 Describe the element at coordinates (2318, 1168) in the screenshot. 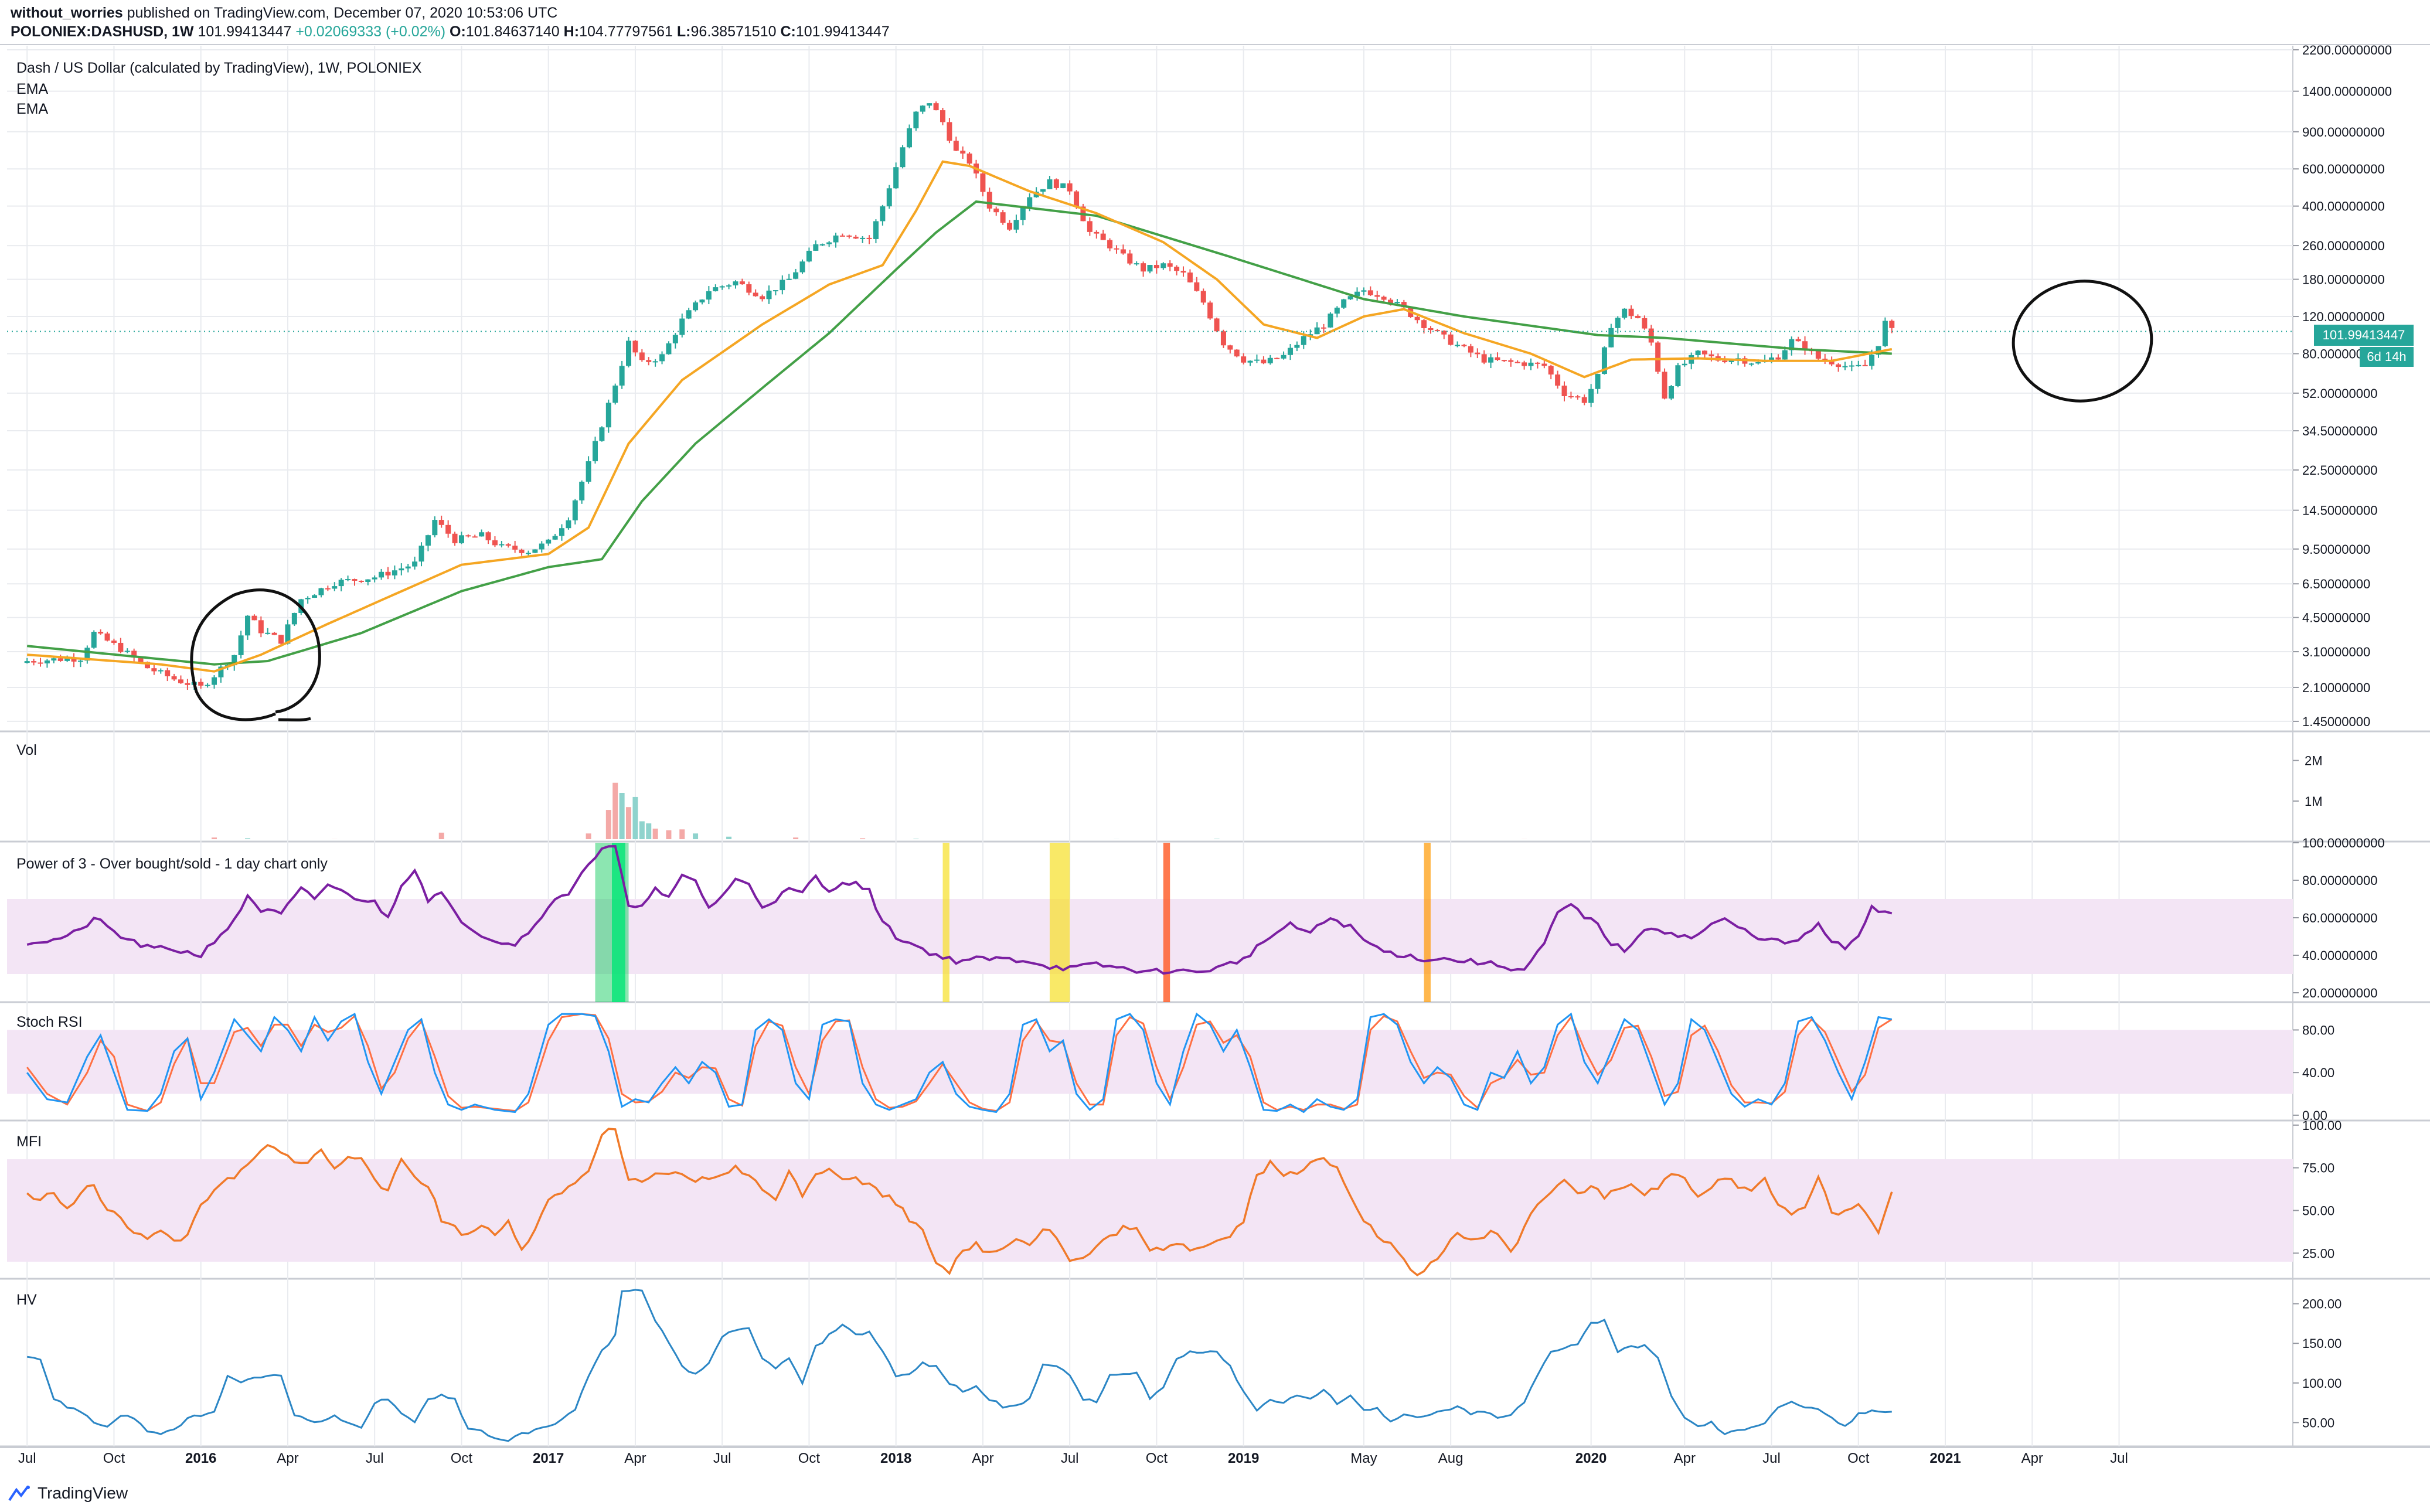

I see `y-tick-label: 75.00` at that location.